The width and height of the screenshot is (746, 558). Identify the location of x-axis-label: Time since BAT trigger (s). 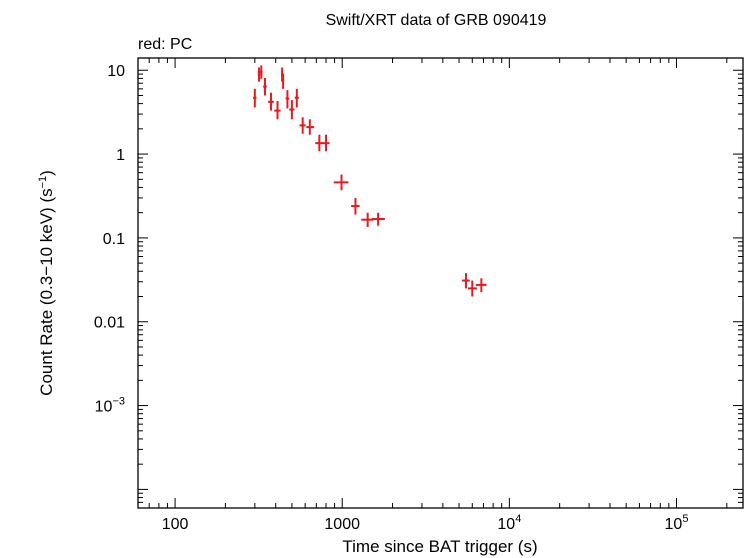
(439, 546).